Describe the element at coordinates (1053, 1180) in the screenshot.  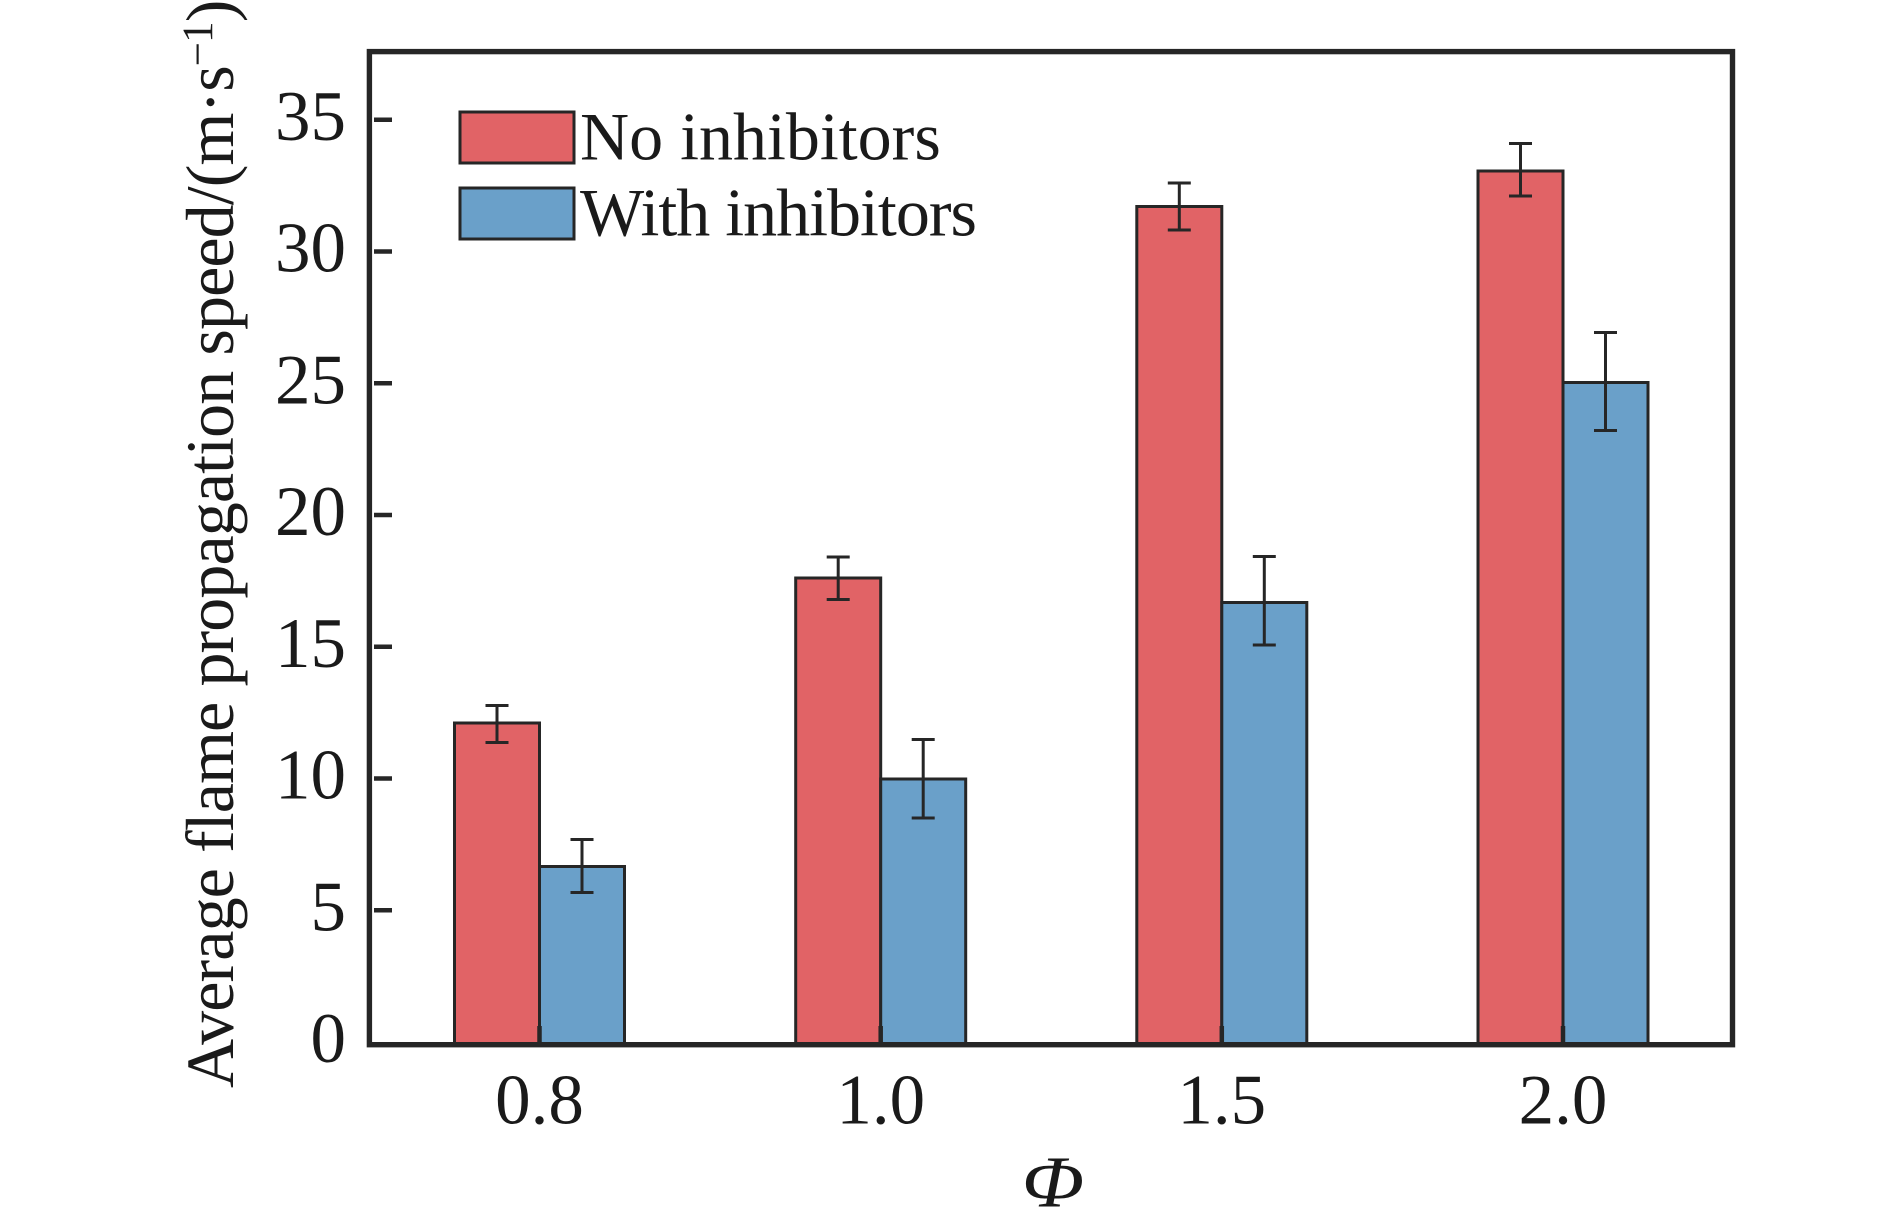
I see `svg-text: Φ` at that location.